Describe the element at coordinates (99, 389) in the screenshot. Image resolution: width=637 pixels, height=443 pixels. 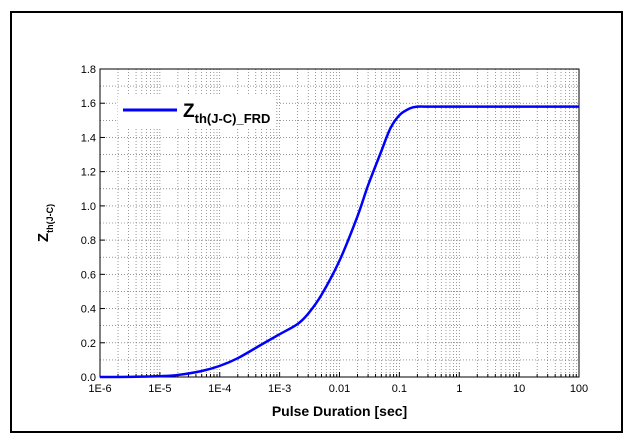
I see `x-tick-label: 1E-6` at that location.